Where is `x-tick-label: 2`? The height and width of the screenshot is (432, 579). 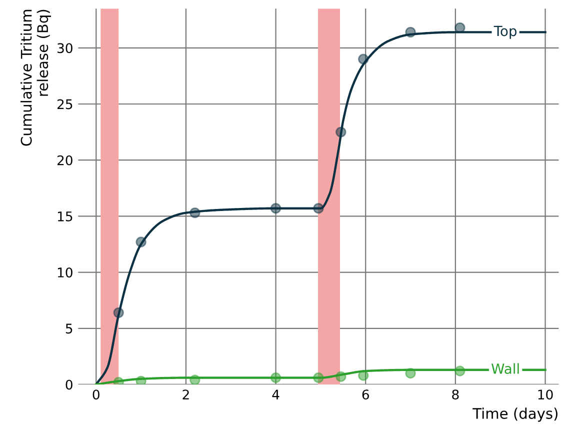 x-tick-label: 2 is located at coordinates (185, 395).